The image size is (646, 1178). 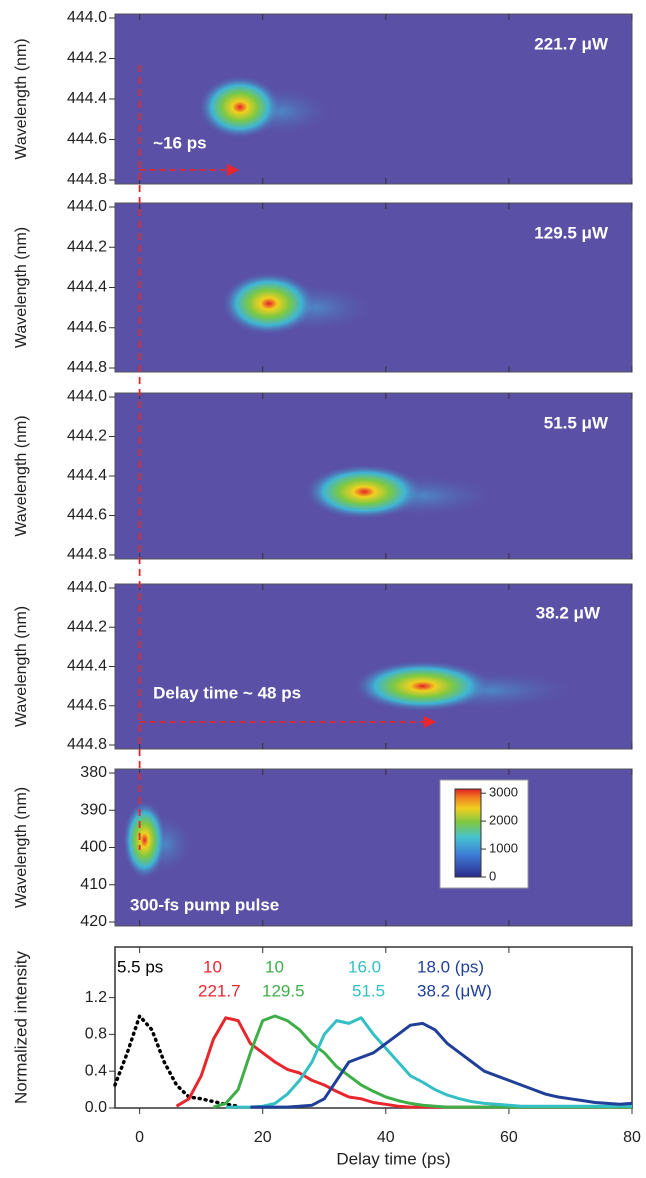 I want to click on y-tick-label: 390, so click(x=93, y=809).